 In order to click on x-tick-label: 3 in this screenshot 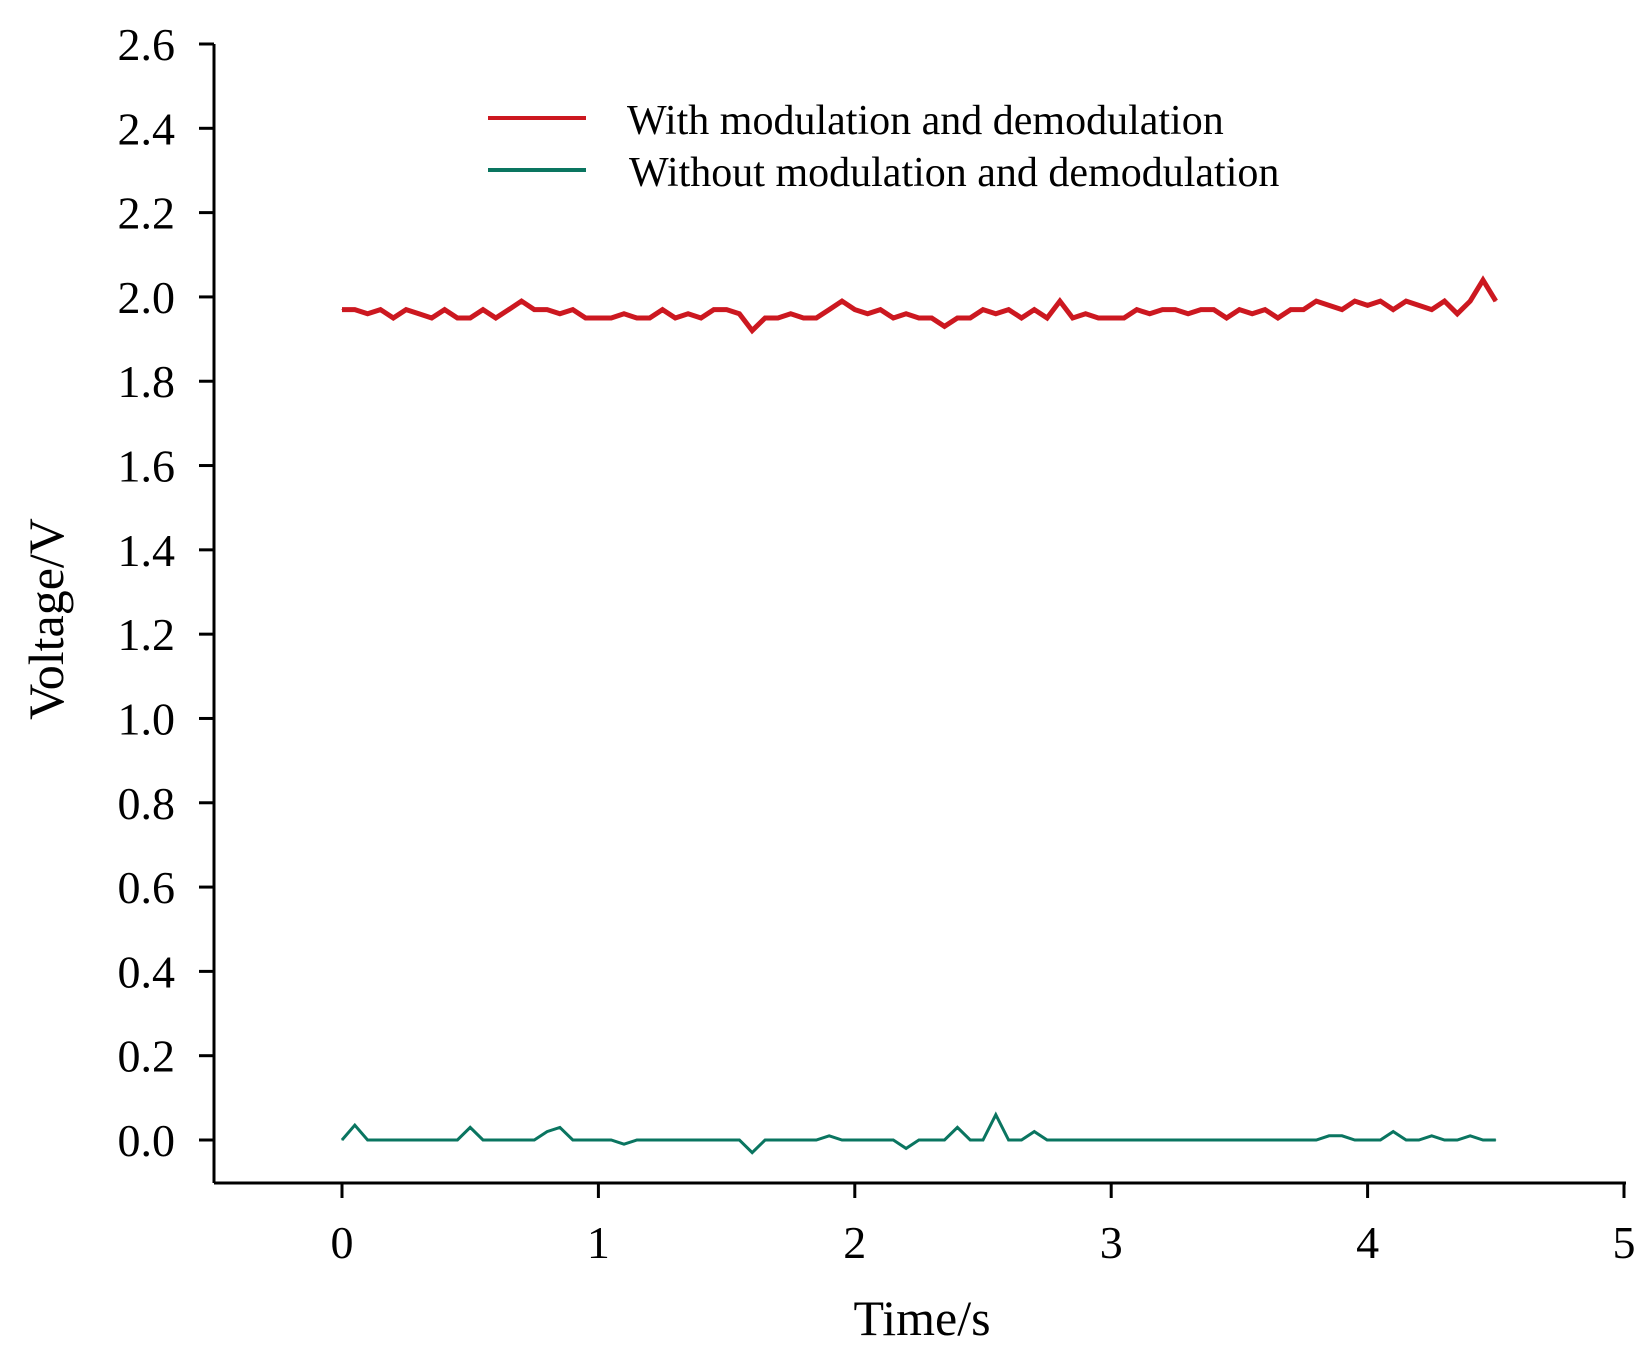, I will do `click(1111, 1242)`.